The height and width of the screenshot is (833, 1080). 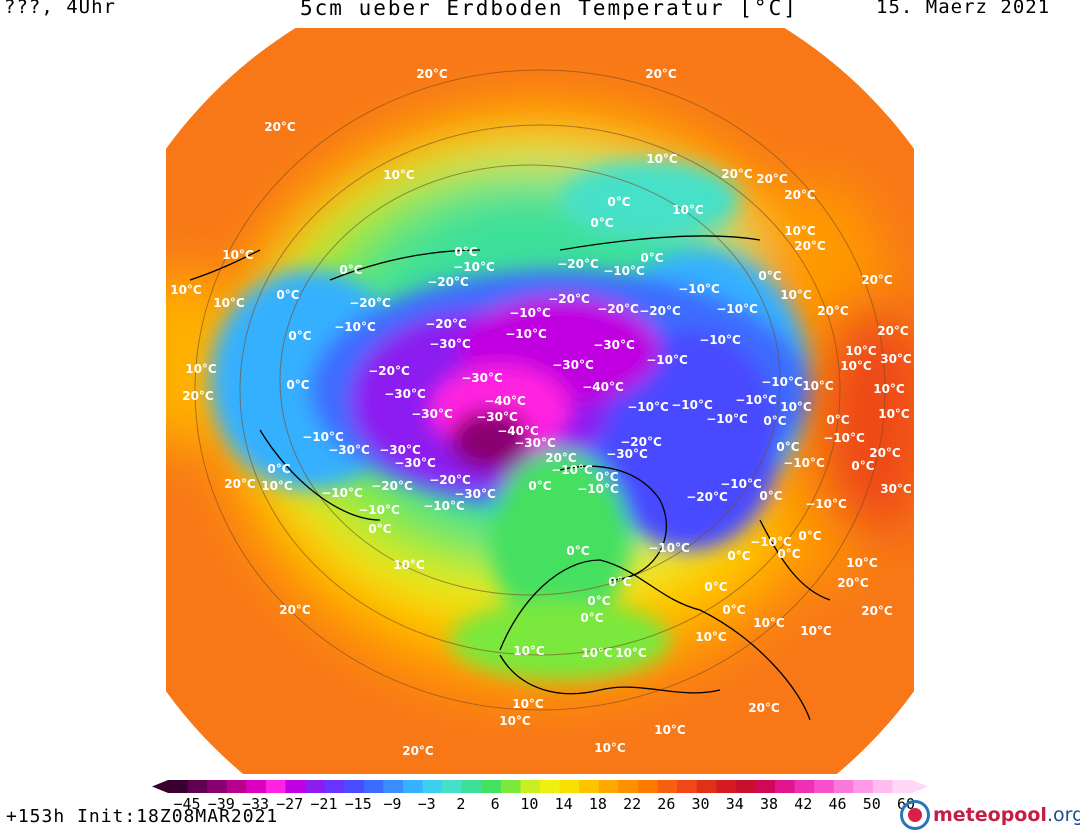 What do you see at coordinates (358, 804) in the screenshot?
I see `colorbar-tick-label: −15` at bounding box center [358, 804].